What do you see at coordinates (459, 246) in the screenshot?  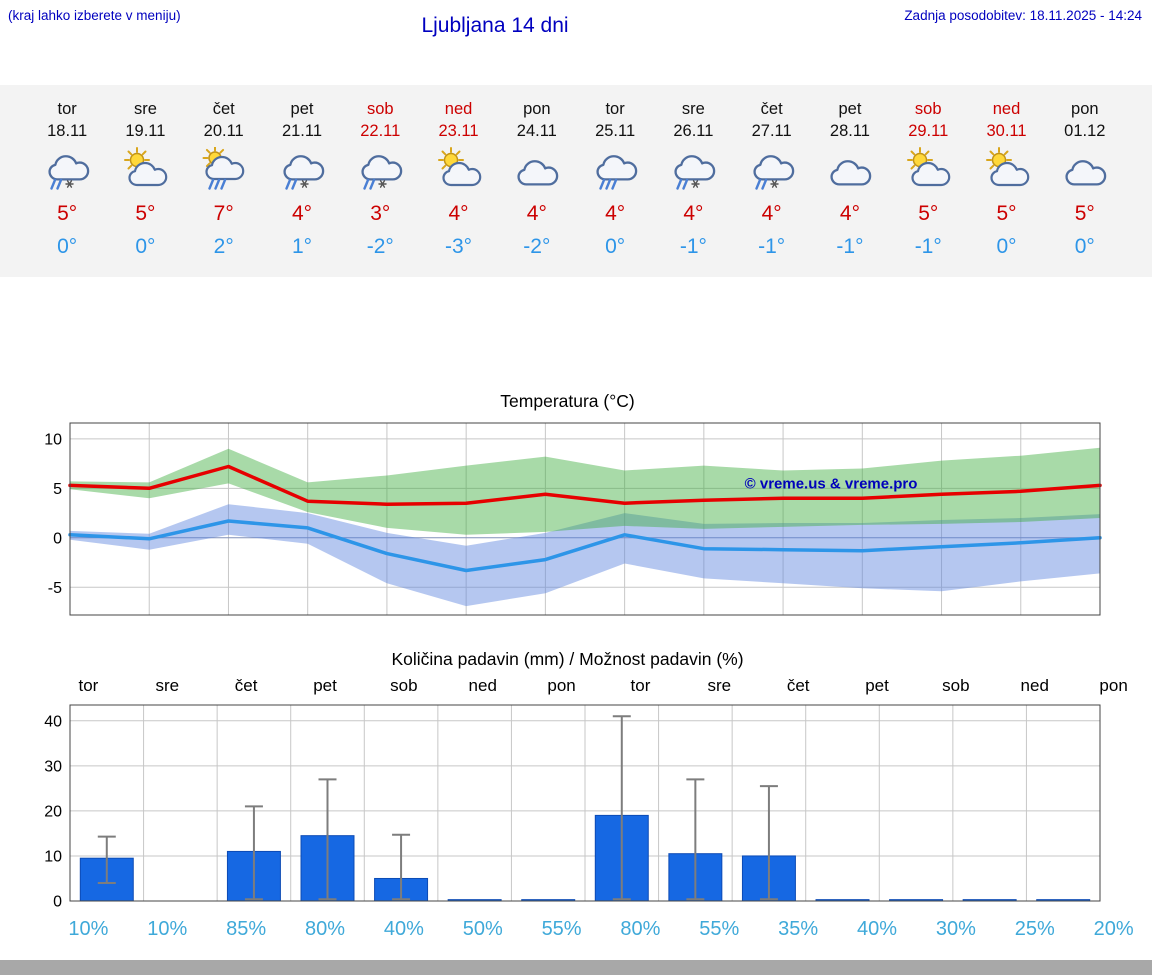 I see `temp-min: -3°` at bounding box center [459, 246].